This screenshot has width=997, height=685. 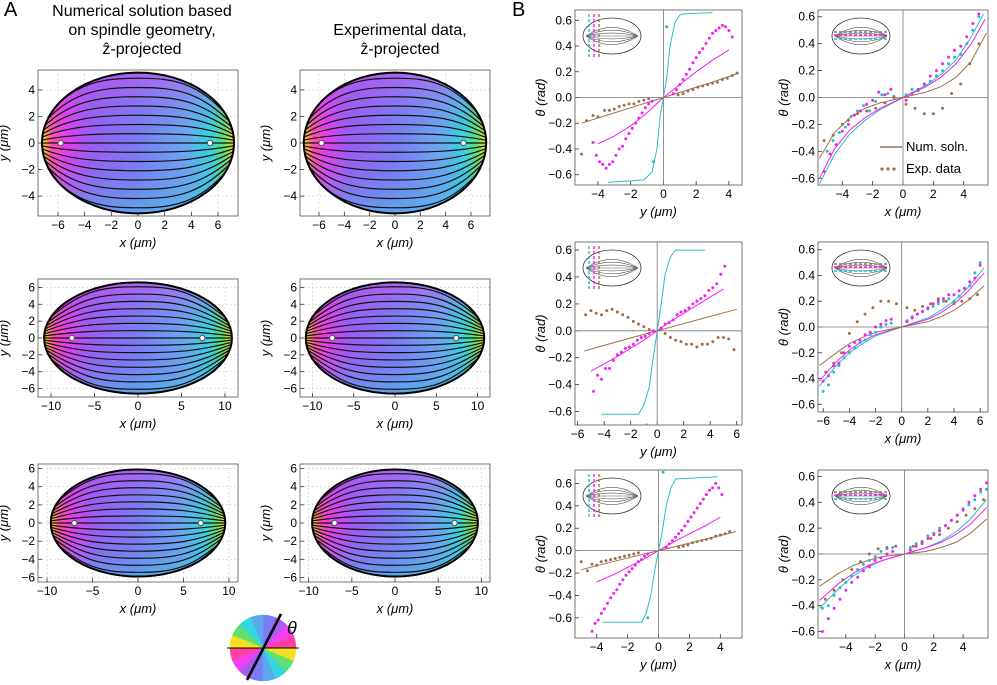 I want to click on x-tick-label: 0, so click(x=395, y=406).